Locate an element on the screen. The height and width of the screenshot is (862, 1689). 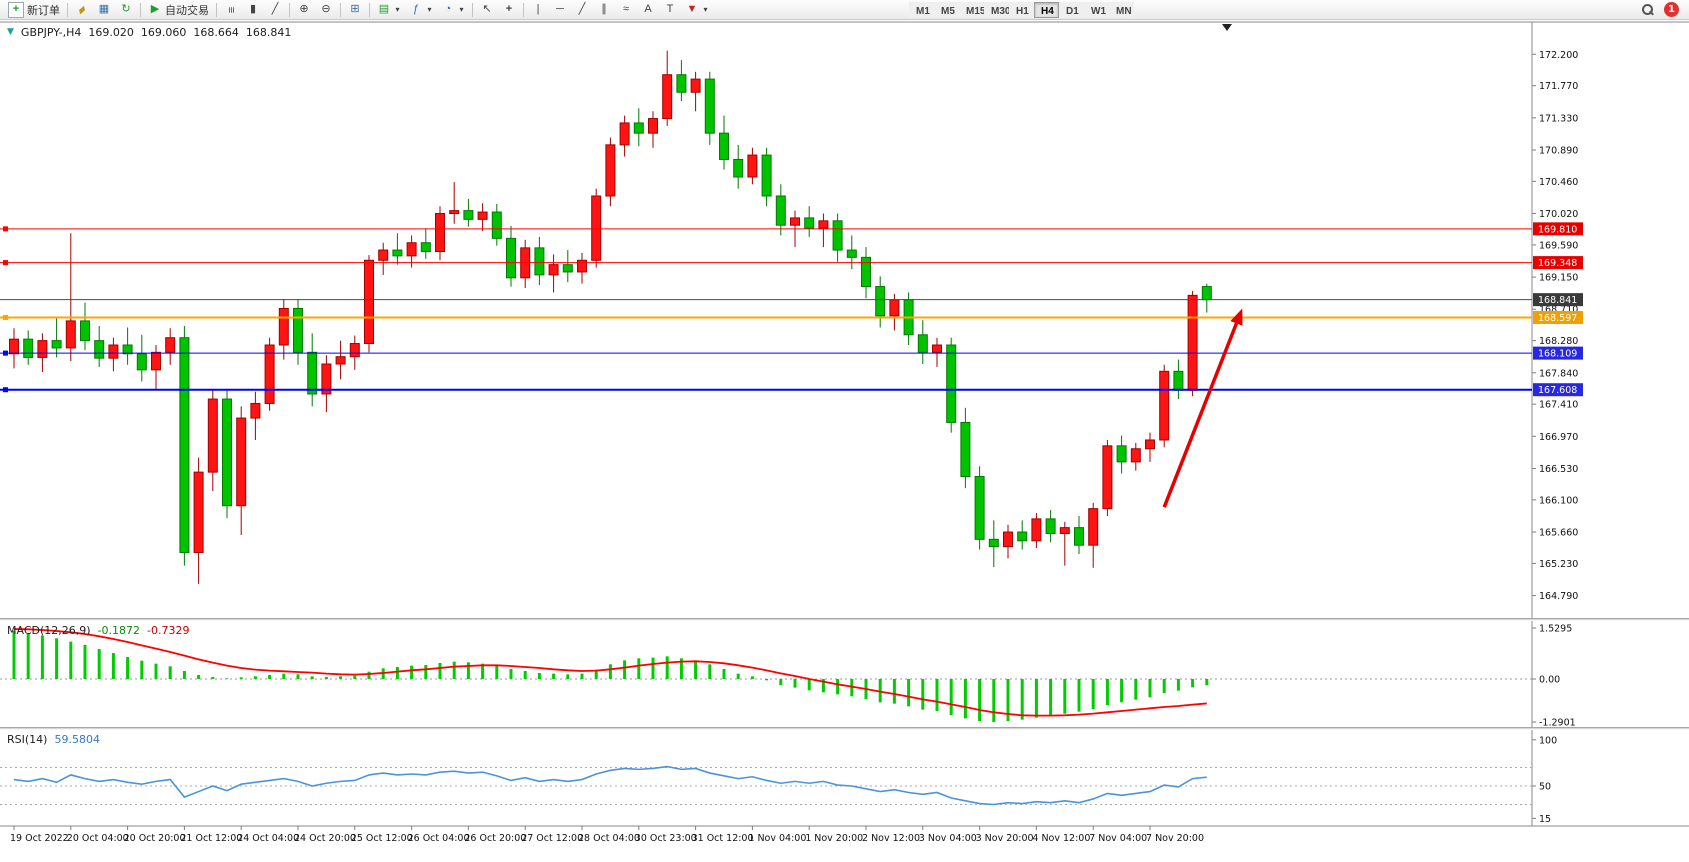
shift-marker-triangle is located at coordinates (1227, 27).